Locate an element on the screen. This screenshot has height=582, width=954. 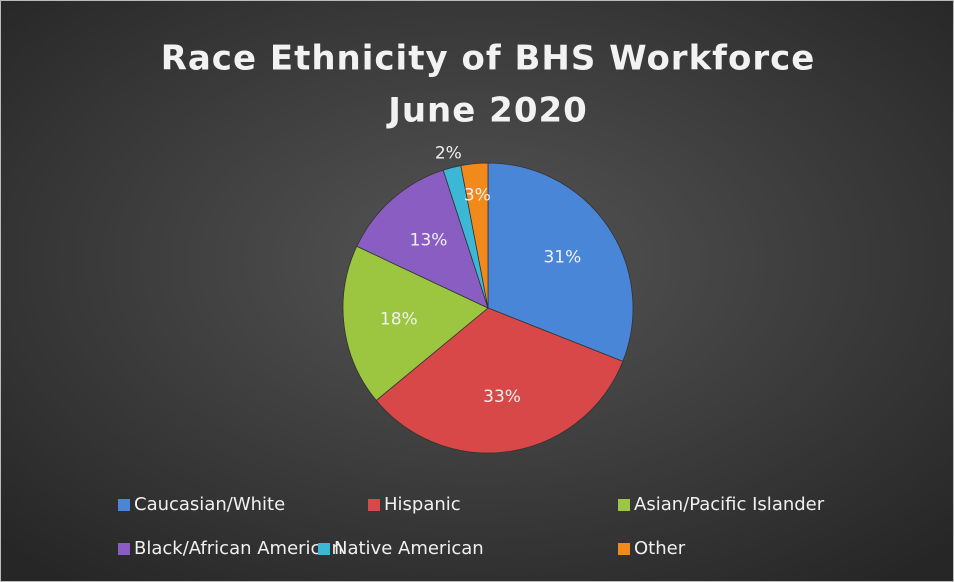
data-label: 31% is located at coordinates (562, 257).